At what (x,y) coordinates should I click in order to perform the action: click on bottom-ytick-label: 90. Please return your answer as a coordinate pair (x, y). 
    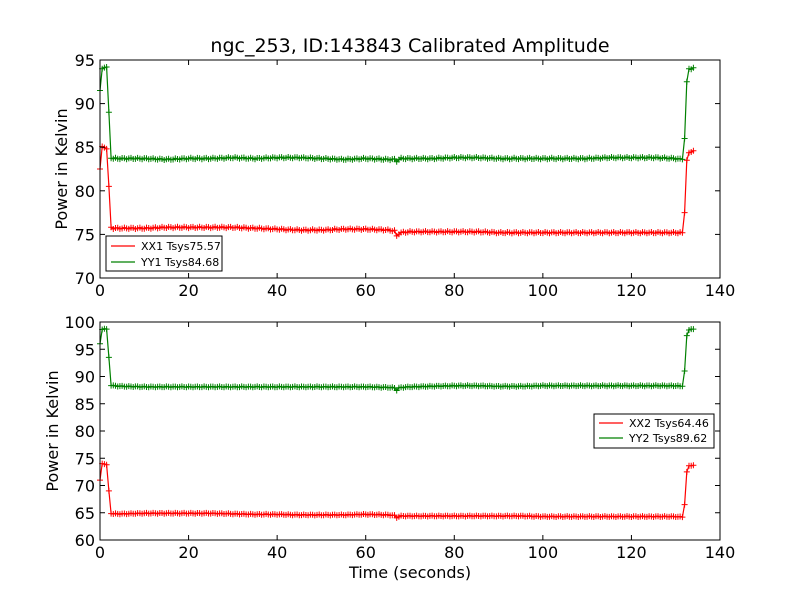
    Looking at the image, I should click on (85, 377).